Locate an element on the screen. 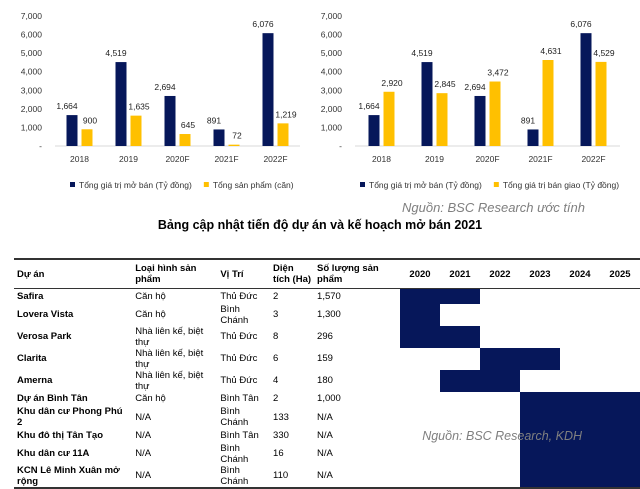 Image resolution: width=640 pixels, height=489 pixels. table-cell: Khu đô thị Tân Tạo is located at coordinates (60, 435).